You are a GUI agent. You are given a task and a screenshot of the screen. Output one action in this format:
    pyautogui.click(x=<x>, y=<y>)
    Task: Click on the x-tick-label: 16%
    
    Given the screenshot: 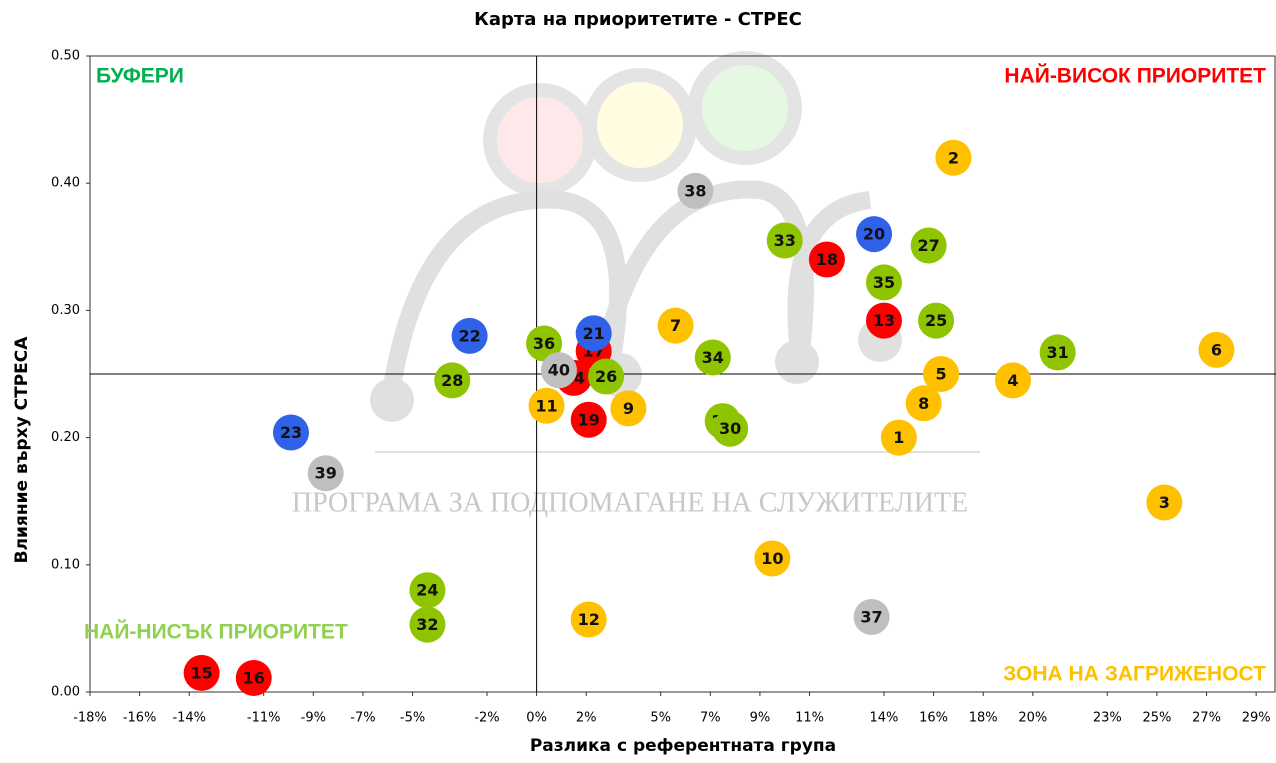 What is the action you would take?
    pyautogui.click(x=933, y=718)
    